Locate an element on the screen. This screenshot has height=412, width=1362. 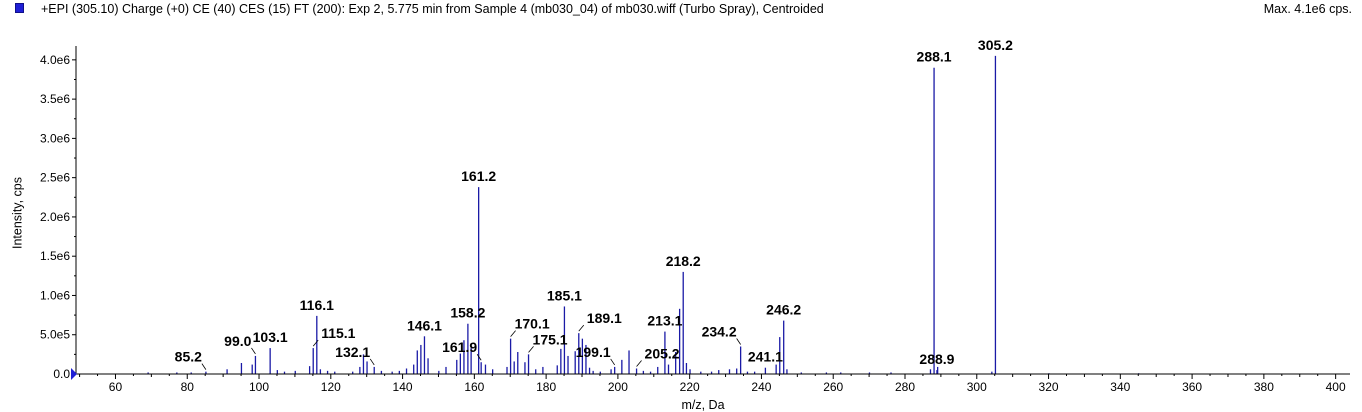
peak-annotation: 288.1 is located at coordinates (934, 57).